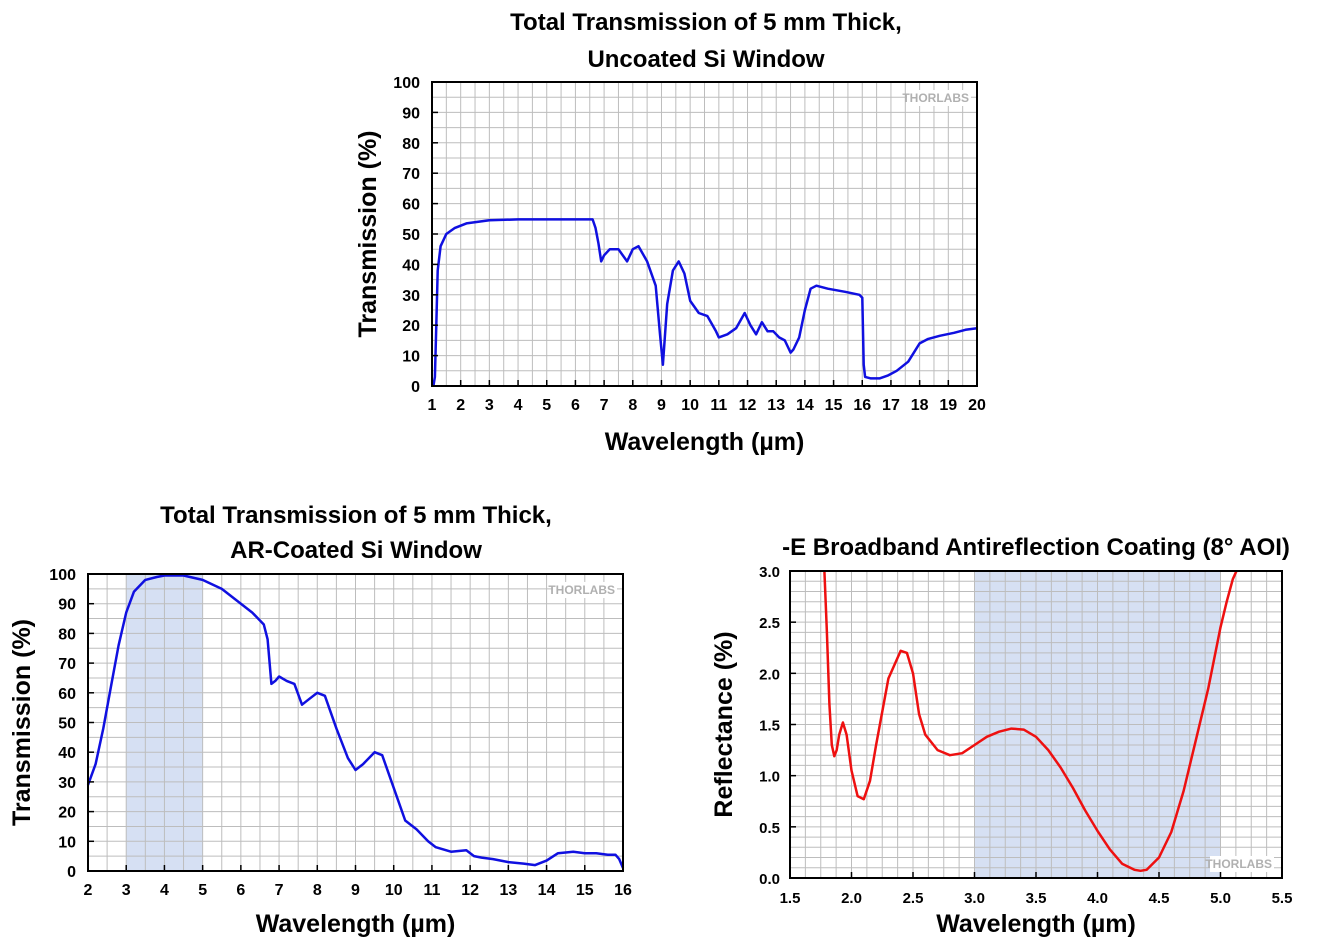 The image size is (1339, 942). What do you see at coordinates (851, 898) in the screenshot?
I see `x-tick-label: 2.0` at bounding box center [851, 898].